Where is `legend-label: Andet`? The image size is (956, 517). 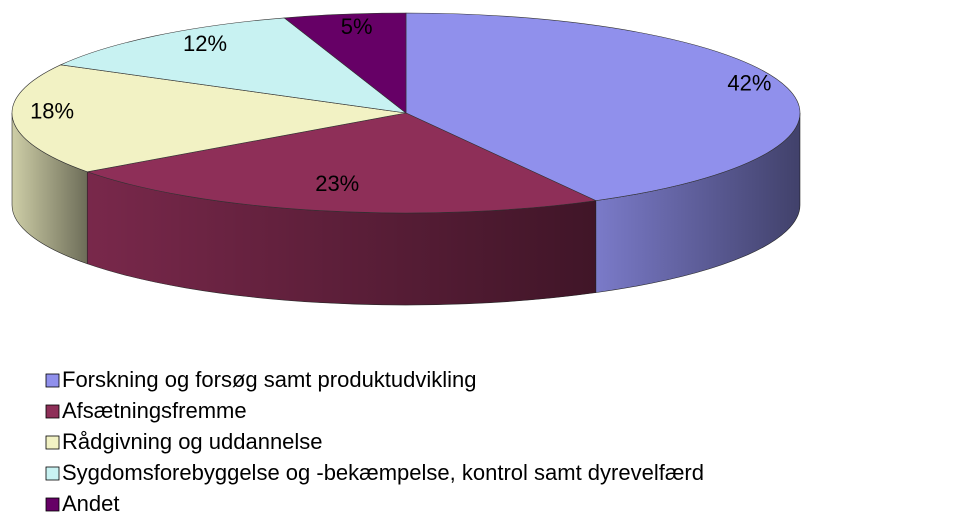 legend-label: Andet is located at coordinates (91, 503).